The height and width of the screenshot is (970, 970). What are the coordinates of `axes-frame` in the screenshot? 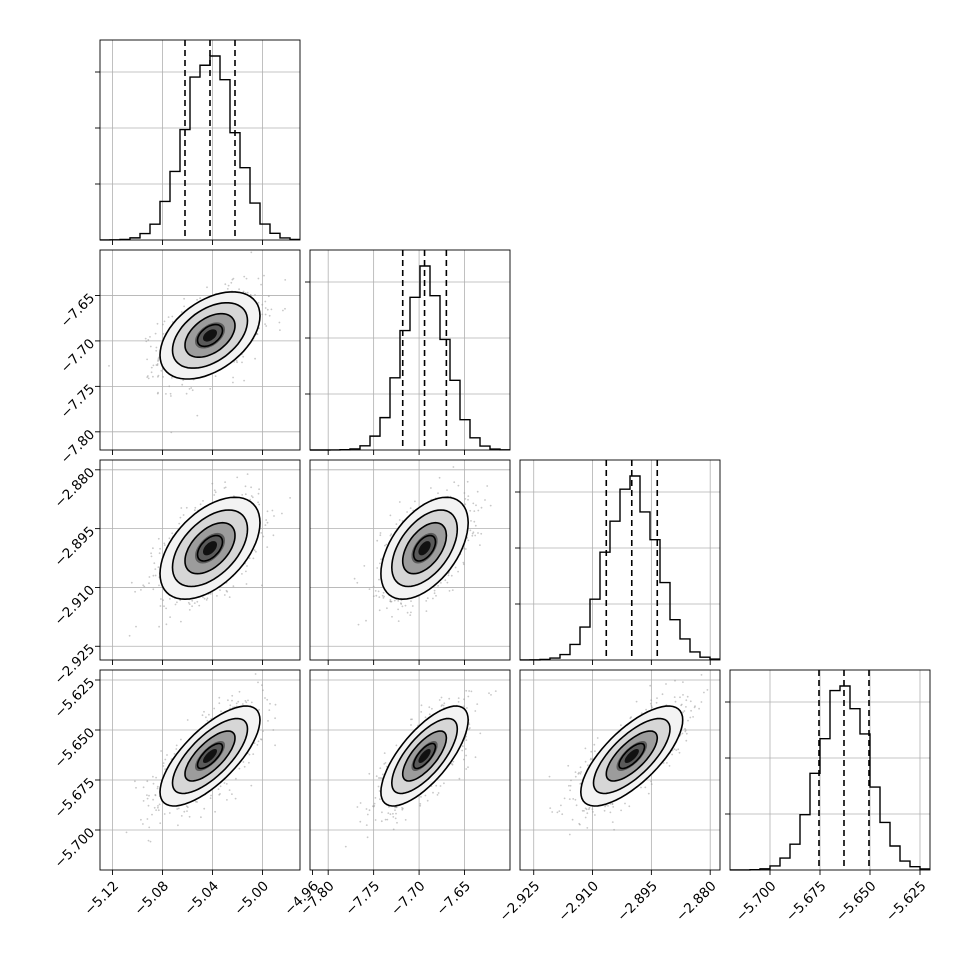 It's located at (200, 770).